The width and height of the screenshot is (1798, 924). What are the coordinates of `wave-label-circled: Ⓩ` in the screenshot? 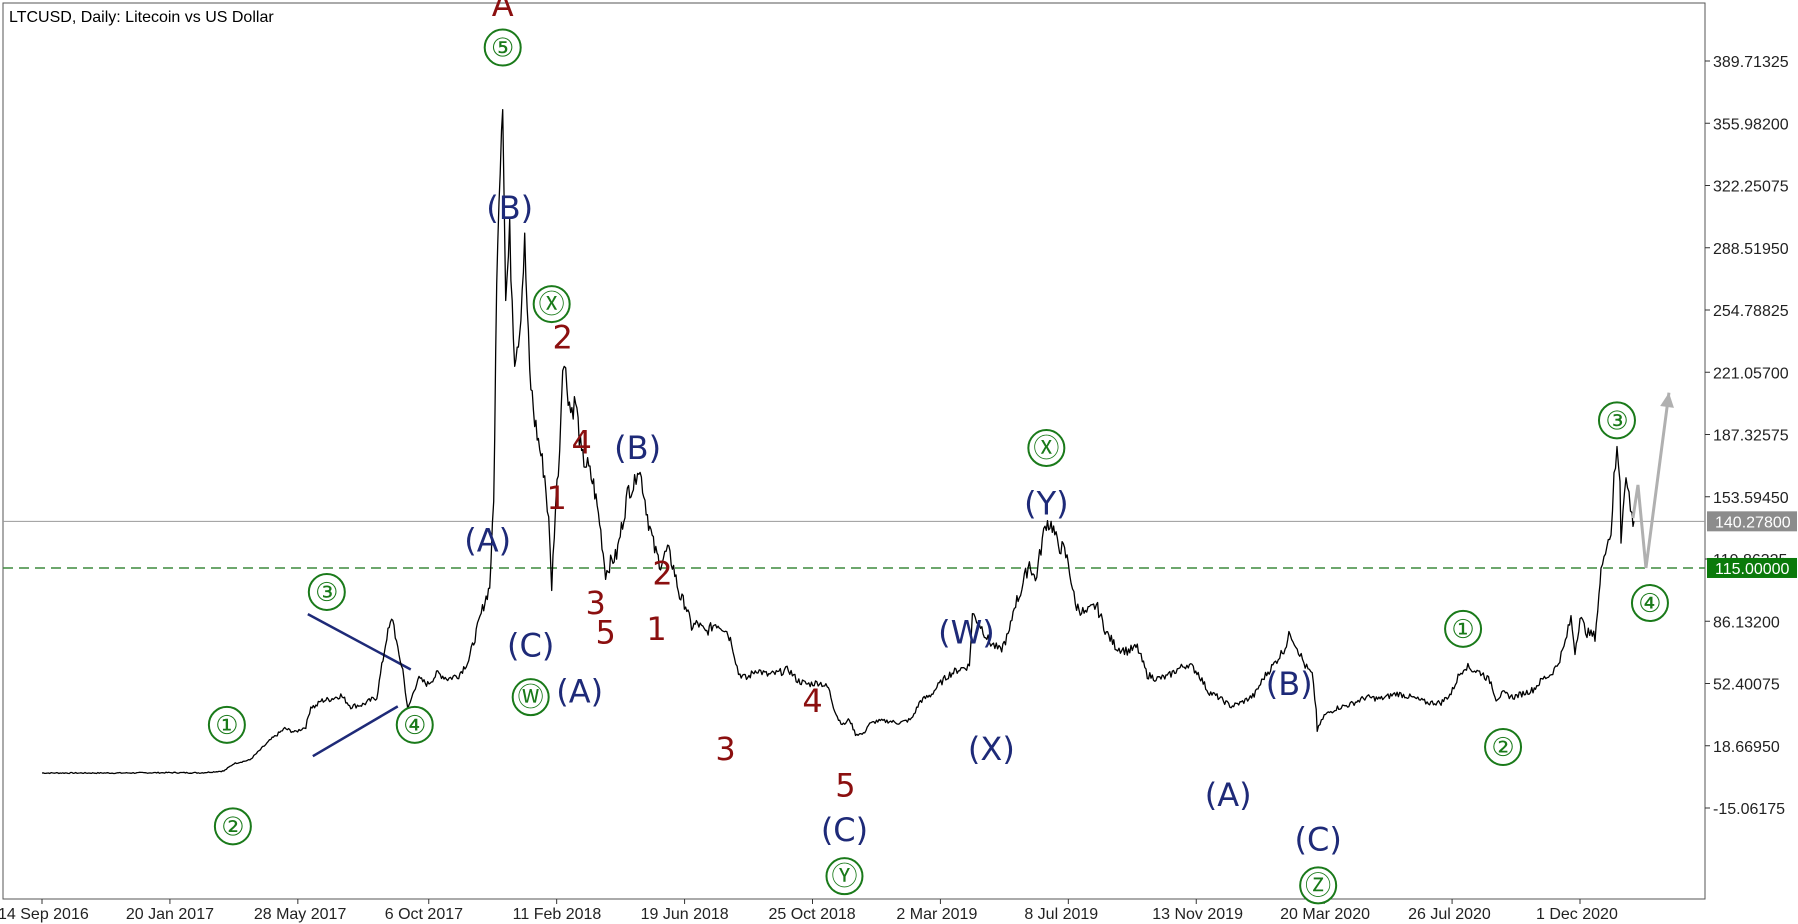 It's located at (1318, 885).